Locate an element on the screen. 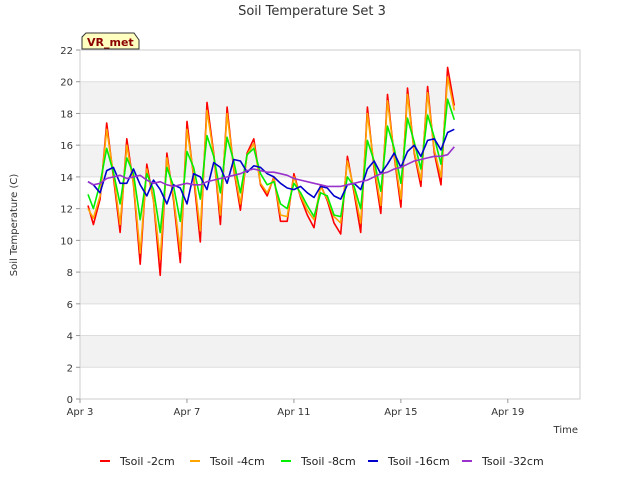  y-tick-label: 18 is located at coordinates (66, 114).